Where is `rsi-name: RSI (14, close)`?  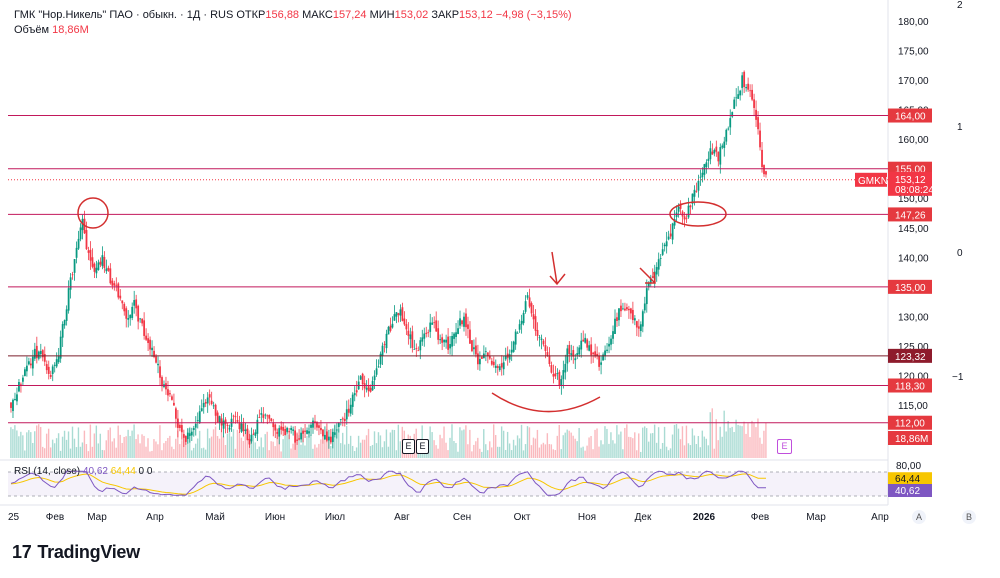 rsi-name: RSI (14, close) is located at coordinates (47, 471).